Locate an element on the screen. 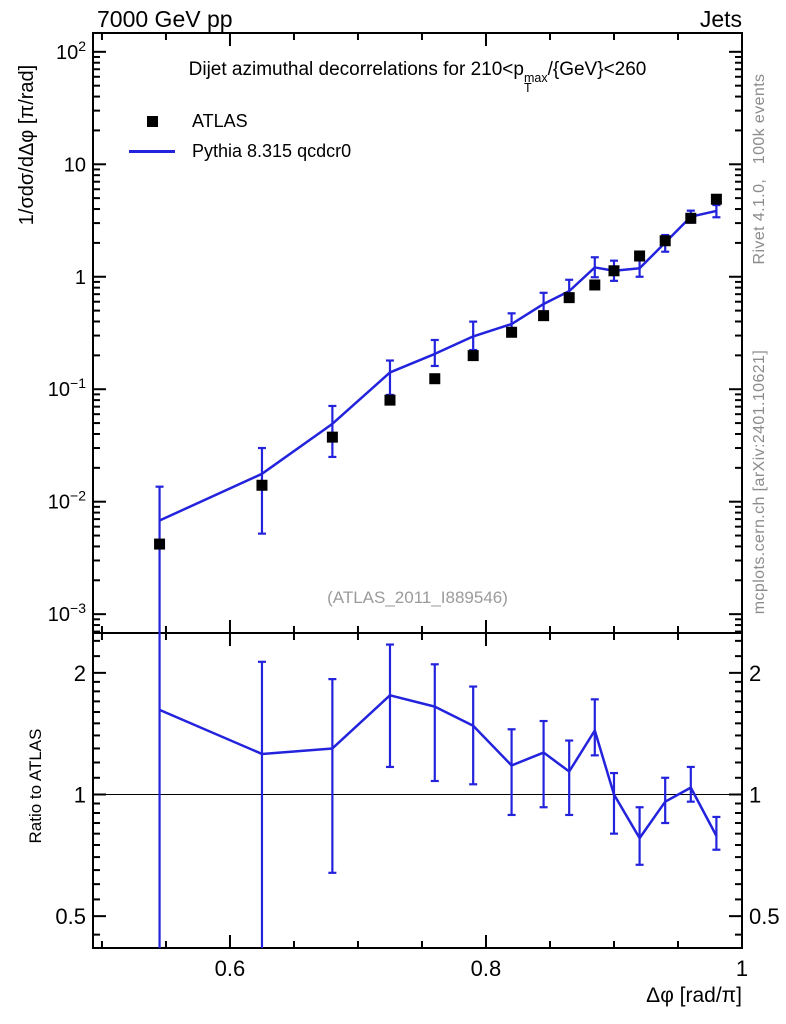 The width and height of the screenshot is (786, 1024). legend-label-atlas: ATLAS is located at coordinates (220, 120).